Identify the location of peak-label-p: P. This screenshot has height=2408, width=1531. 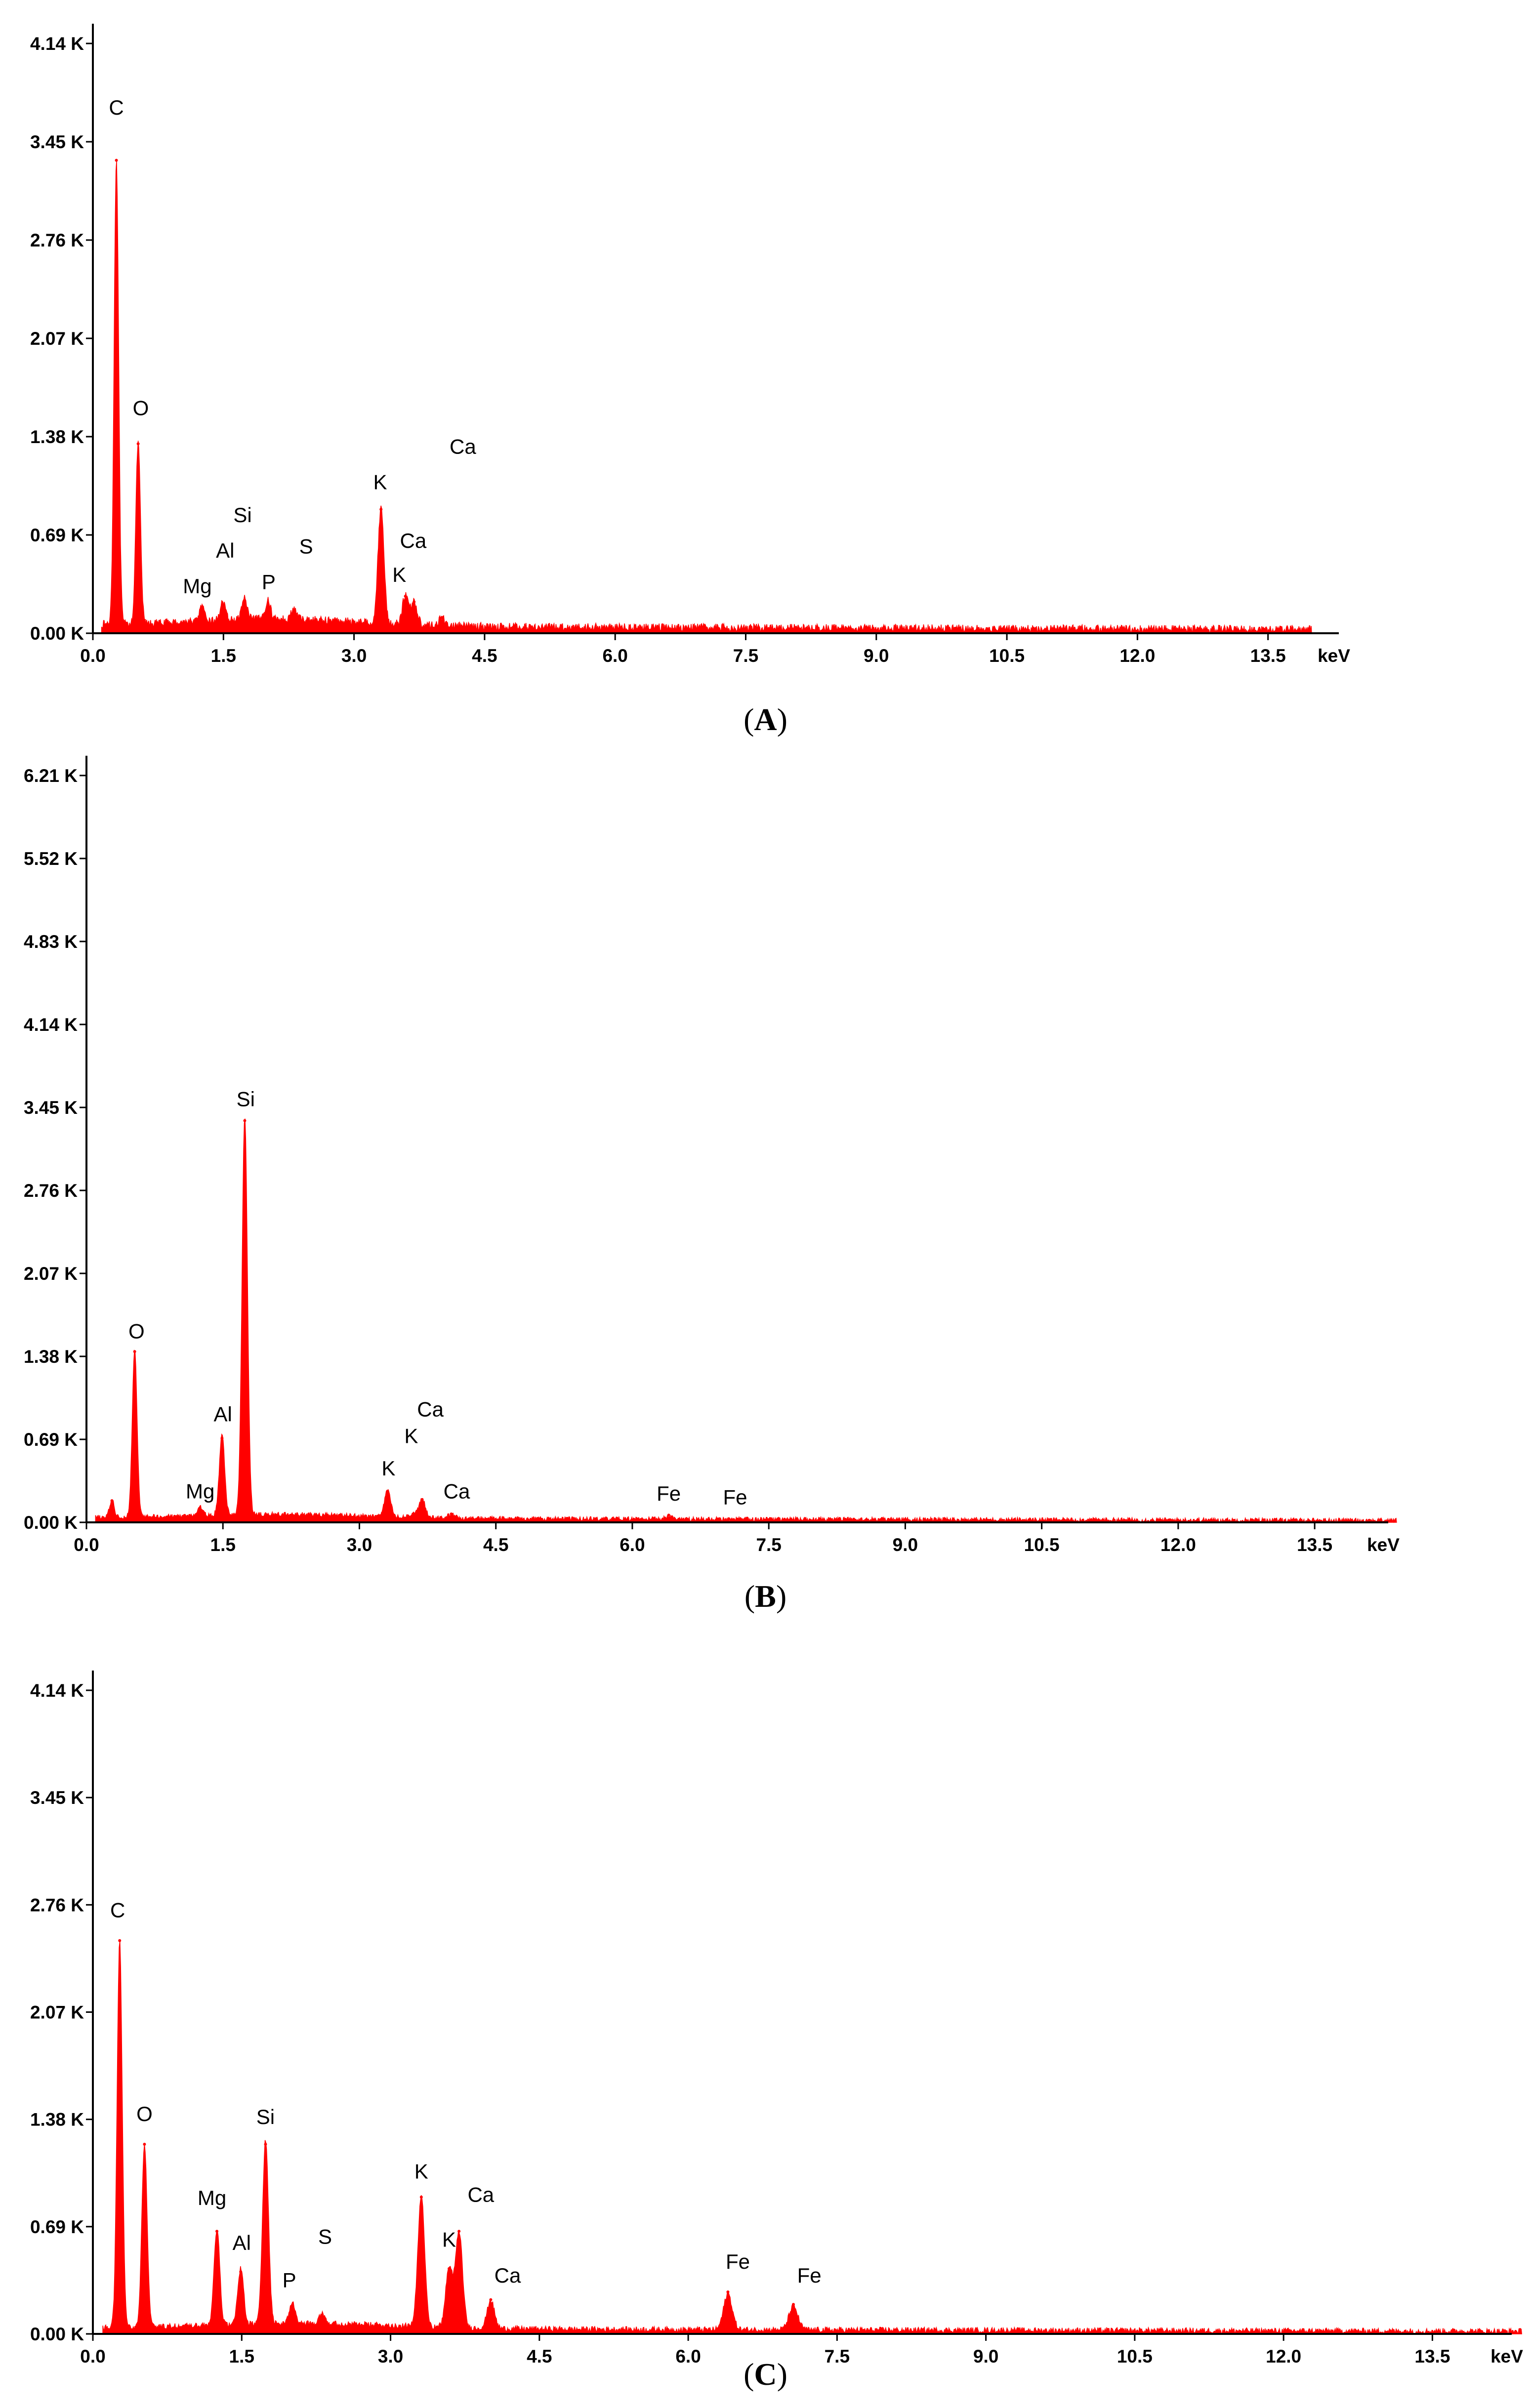
(289, 2281).